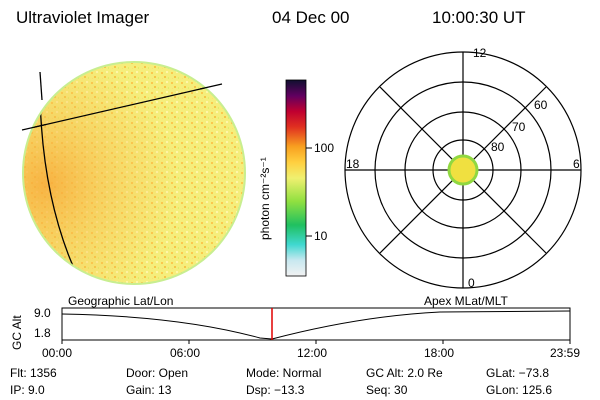 The height and width of the screenshot is (400, 600). What do you see at coordinates (312, 353) in the screenshot?
I see `xtick-1200: 12:00` at bounding box center [312, 353].